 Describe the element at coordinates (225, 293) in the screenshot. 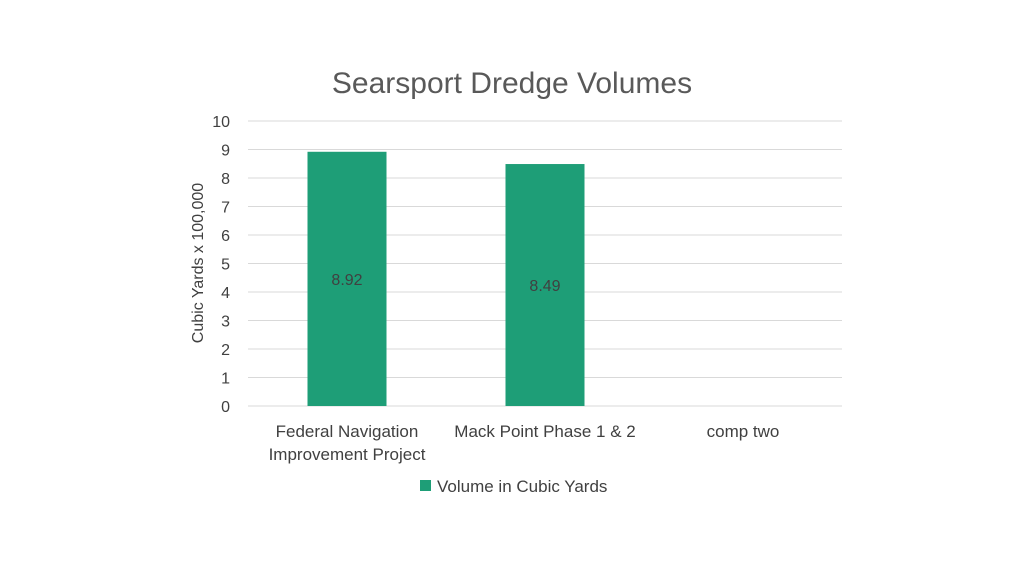

I see `y-tick-label: 4` at that location.